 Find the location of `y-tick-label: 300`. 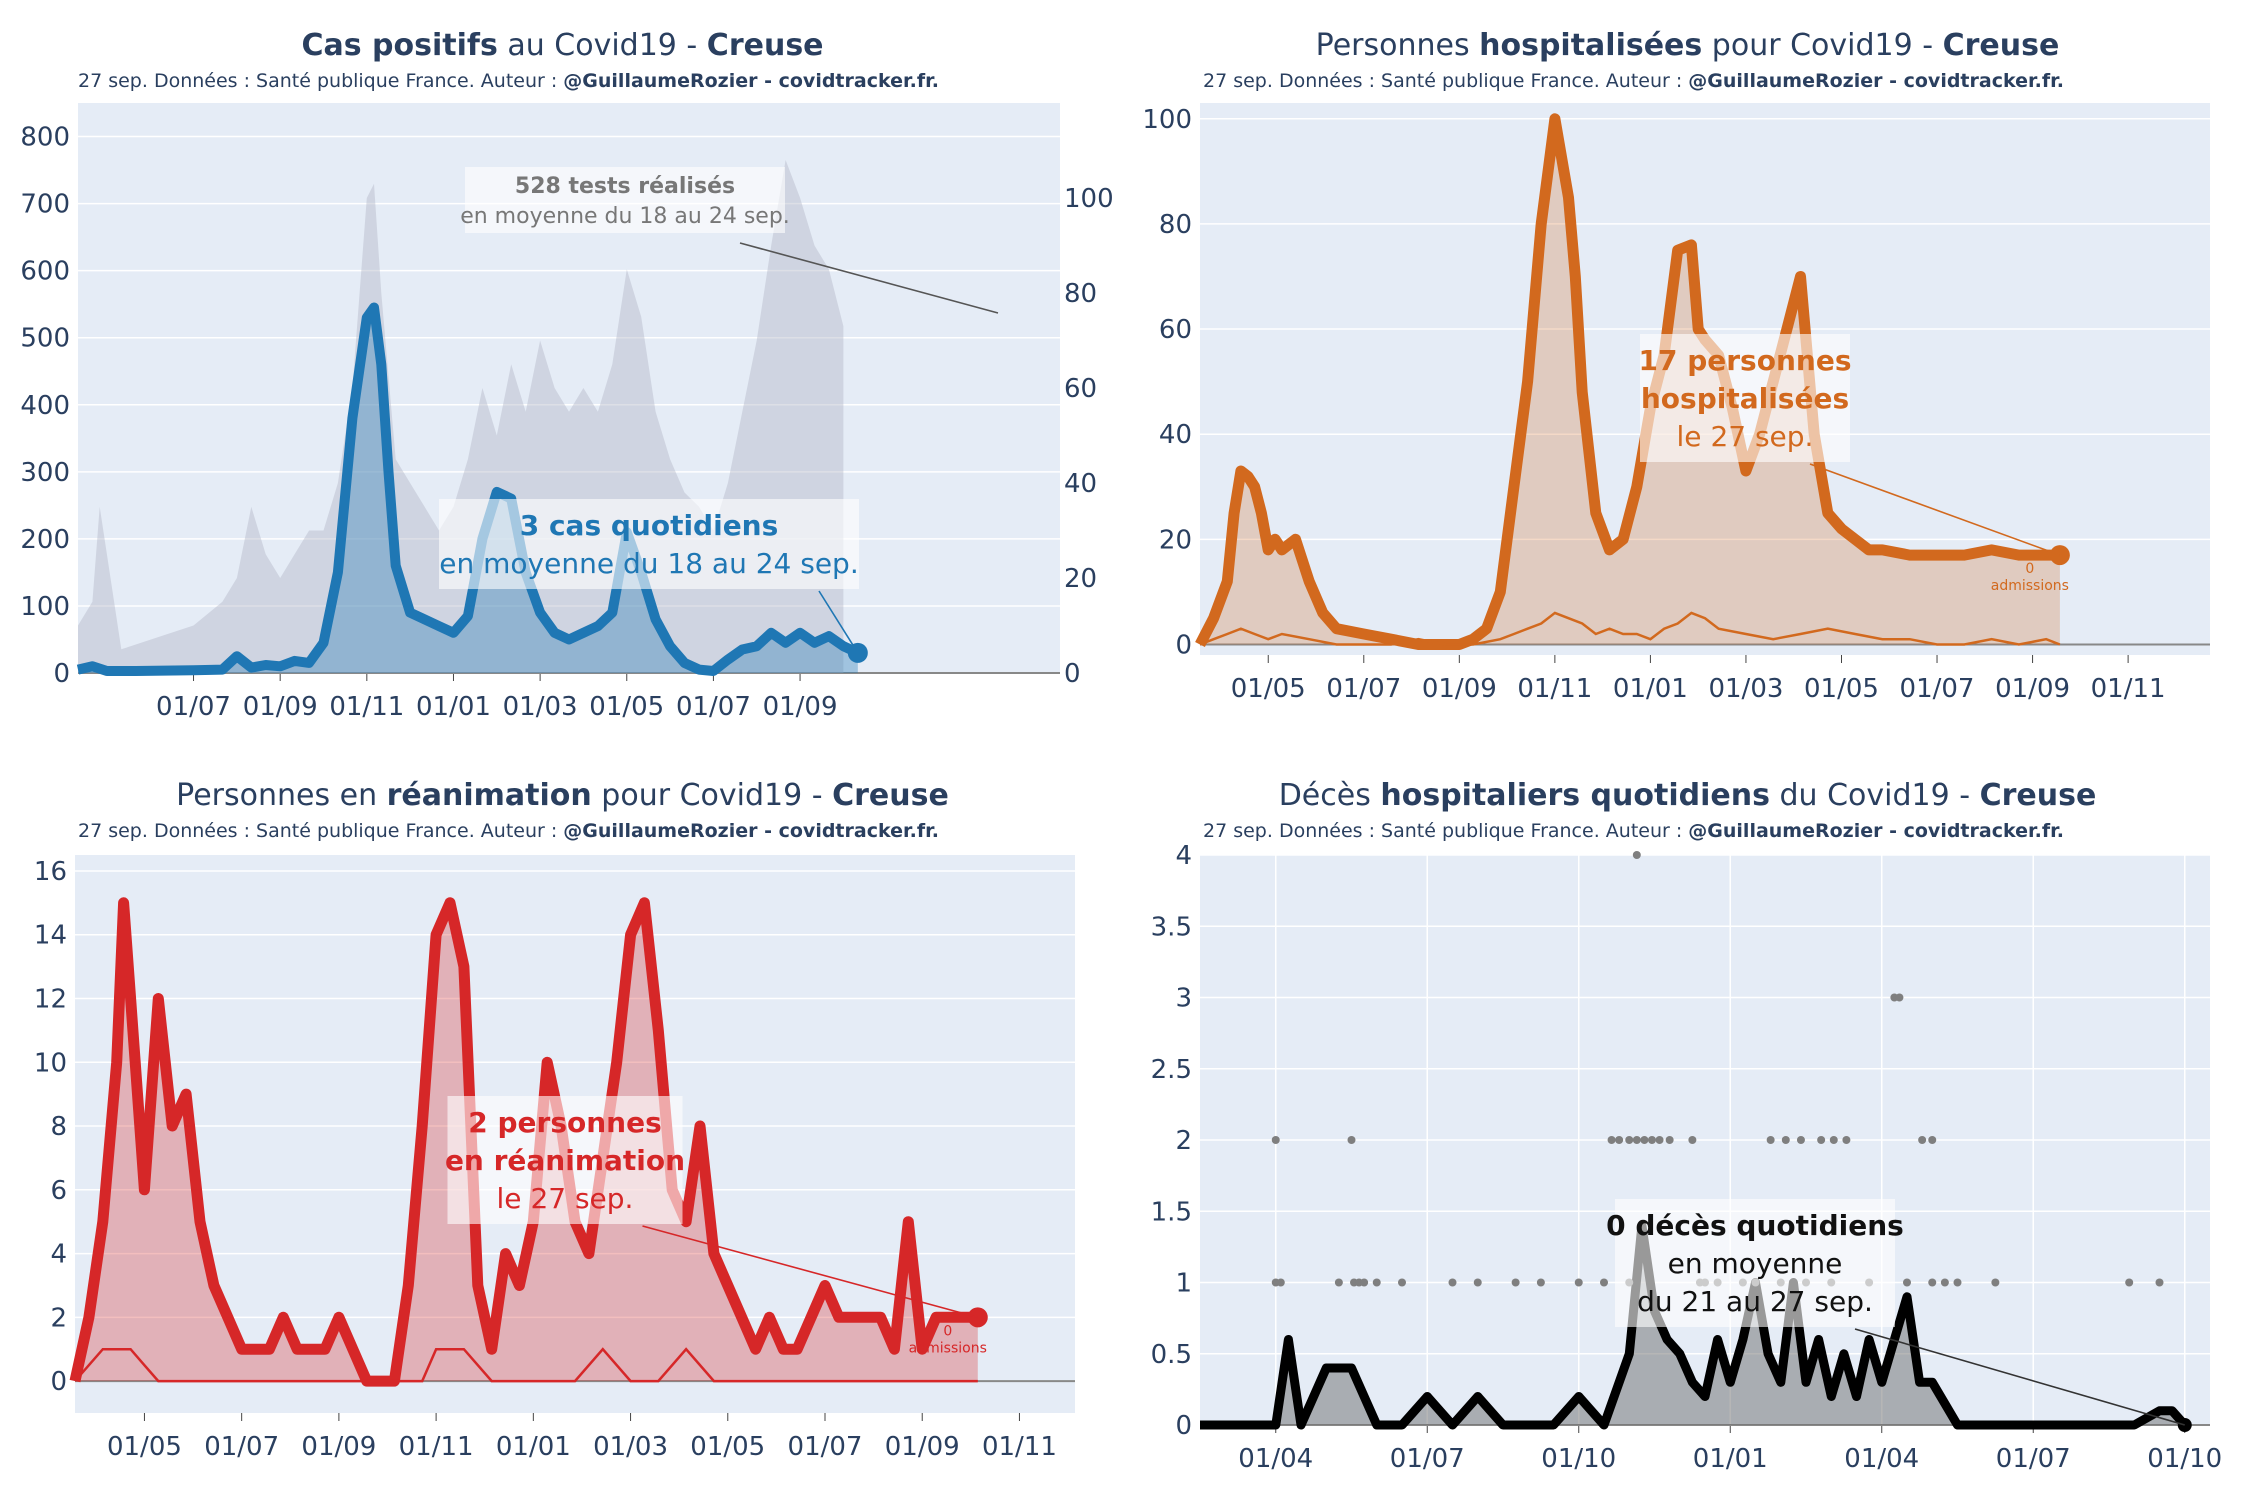

y-tick-label: 300 is located at coordinates (45, 473).